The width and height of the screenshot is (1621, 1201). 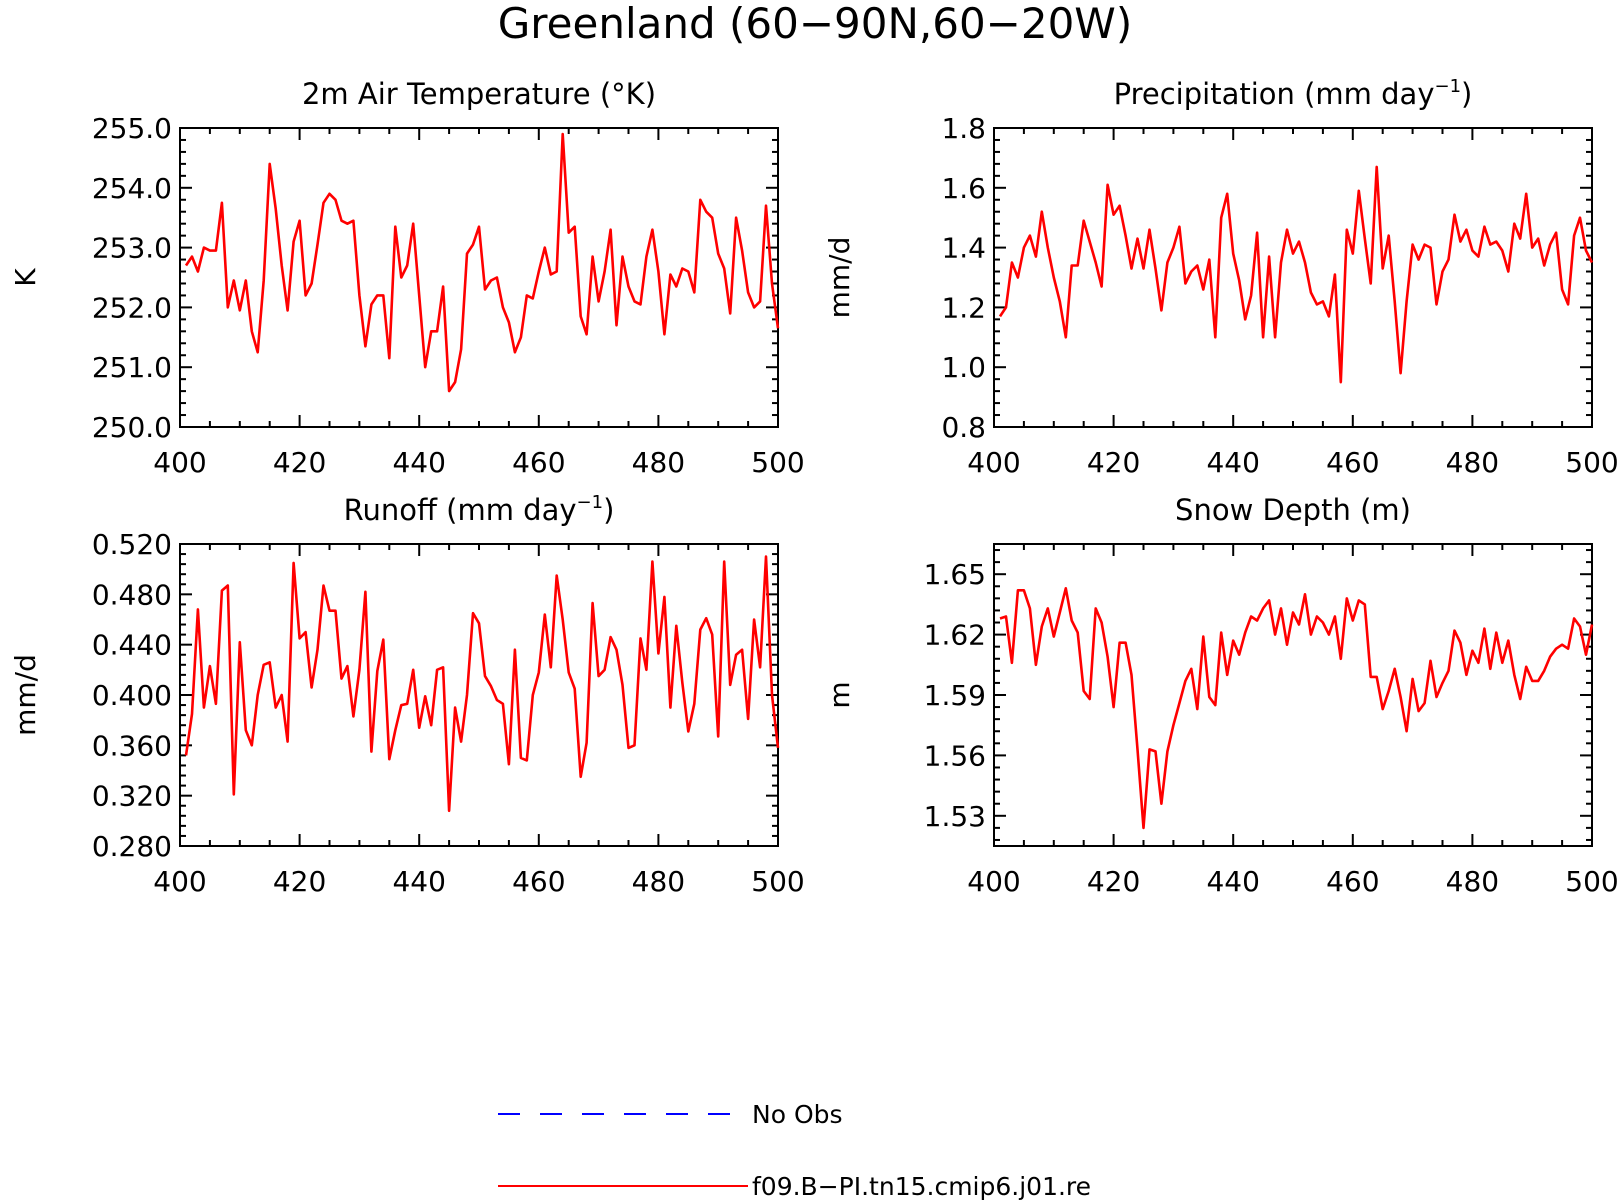 What do you see at coordinates (132, 367) in the screenshot?
I see `y-tick-label: 251.0` at bounding box center [132, 367].